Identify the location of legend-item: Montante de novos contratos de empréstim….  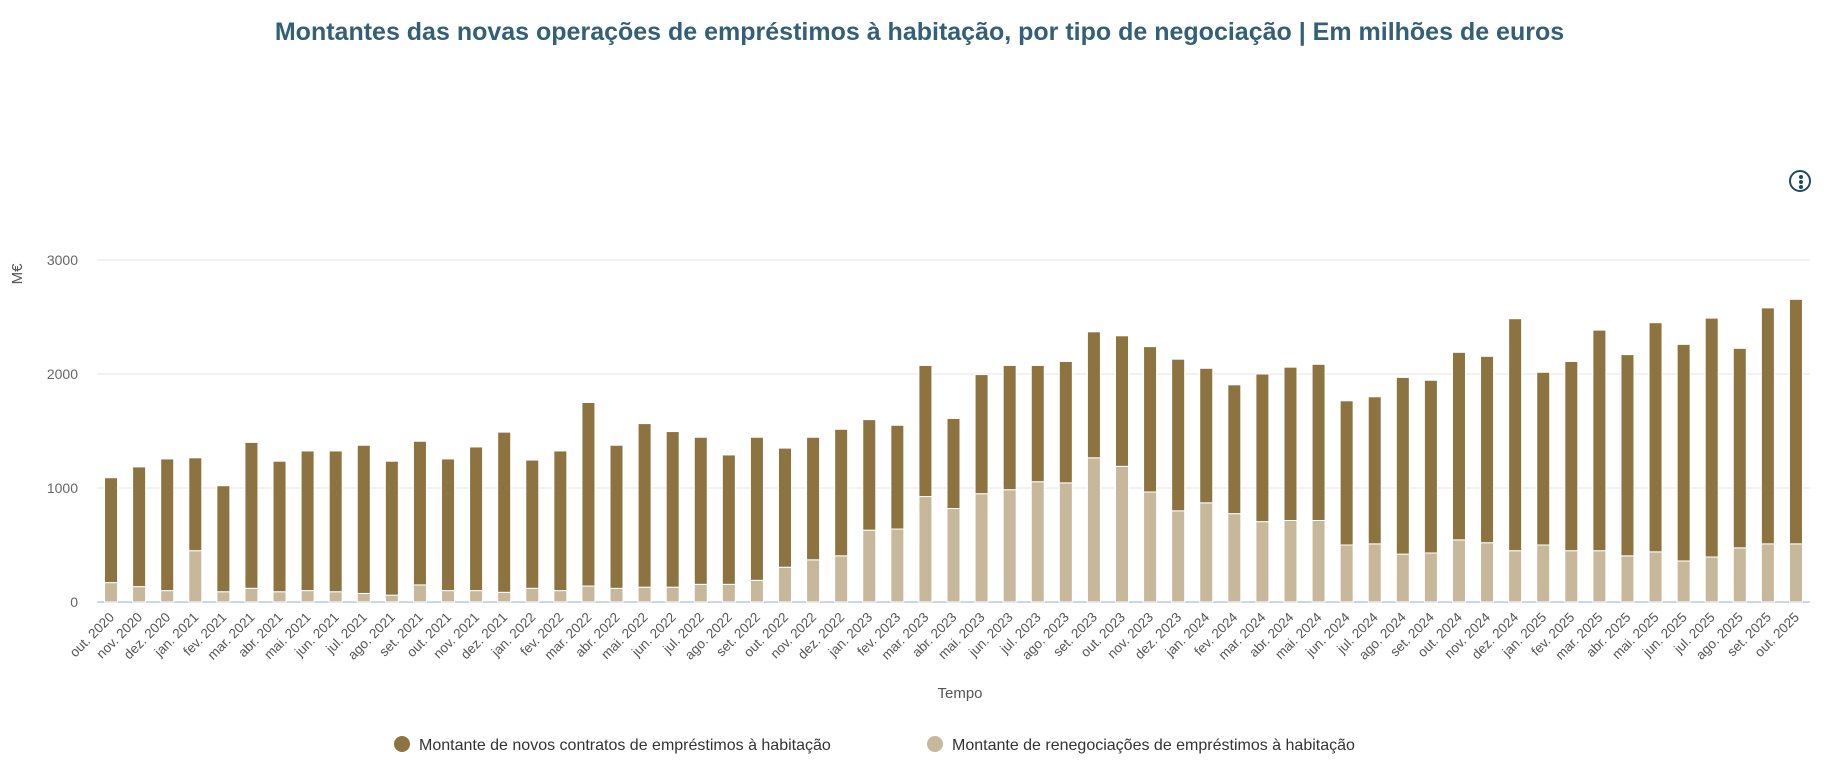
(612, 745).